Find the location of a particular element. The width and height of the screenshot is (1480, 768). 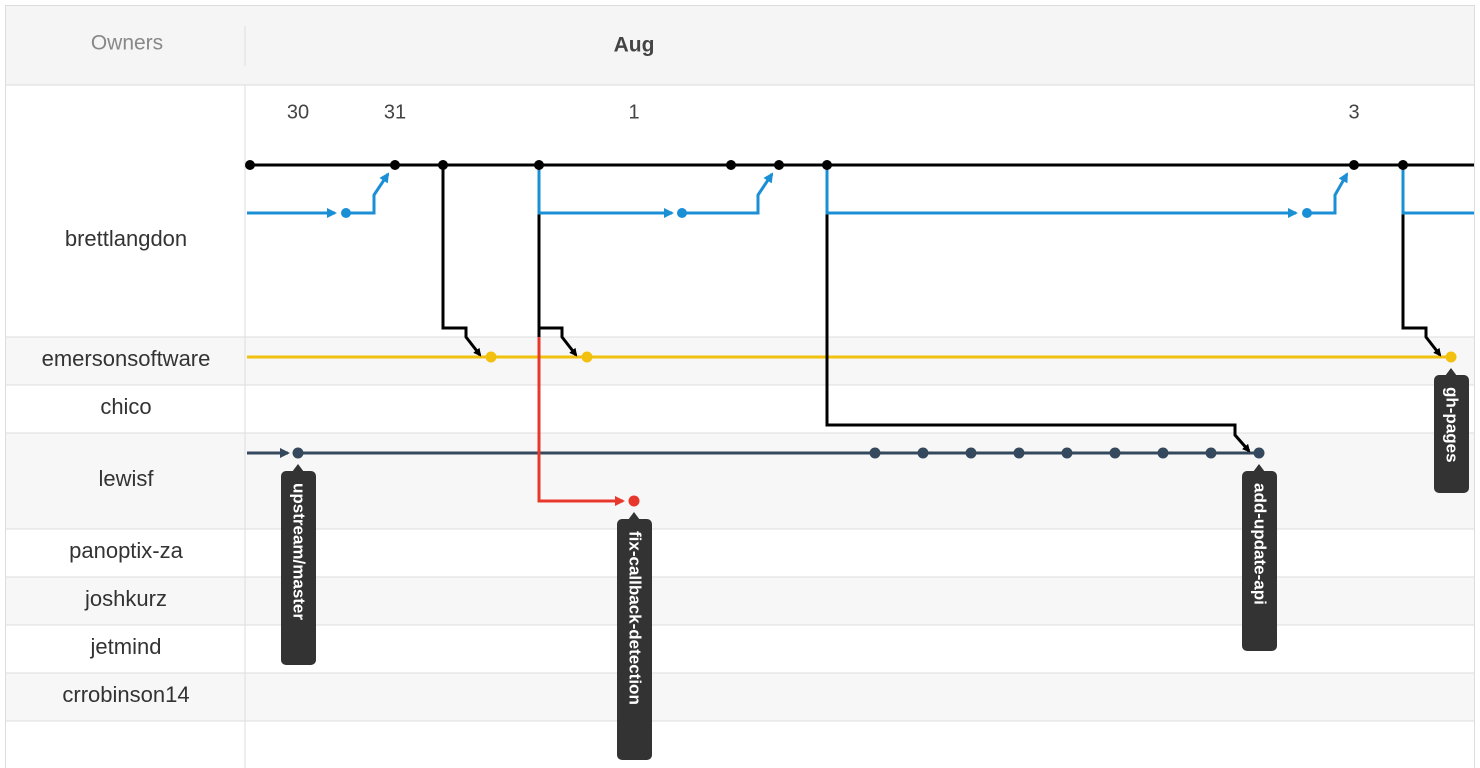

day-label: 3 is located at coordinates (1353, 112).